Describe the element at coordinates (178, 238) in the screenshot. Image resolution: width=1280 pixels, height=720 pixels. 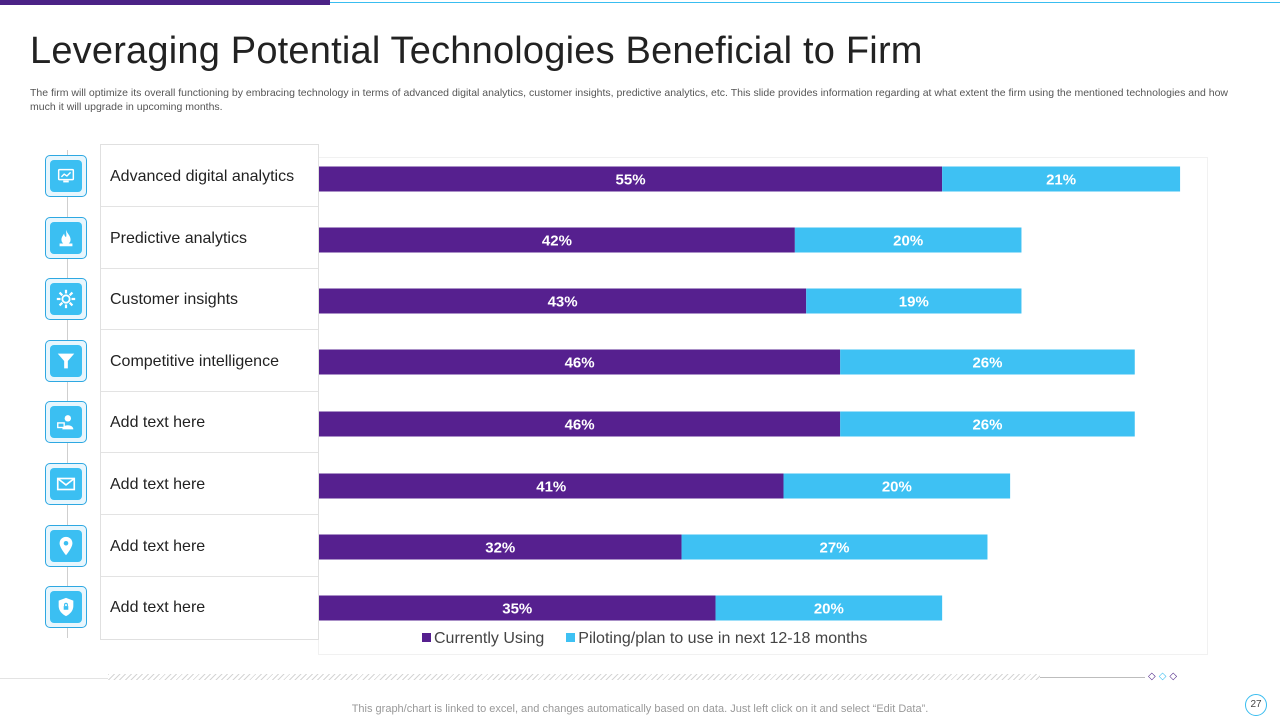
I see `category-label: Predictive analytics` at that location.